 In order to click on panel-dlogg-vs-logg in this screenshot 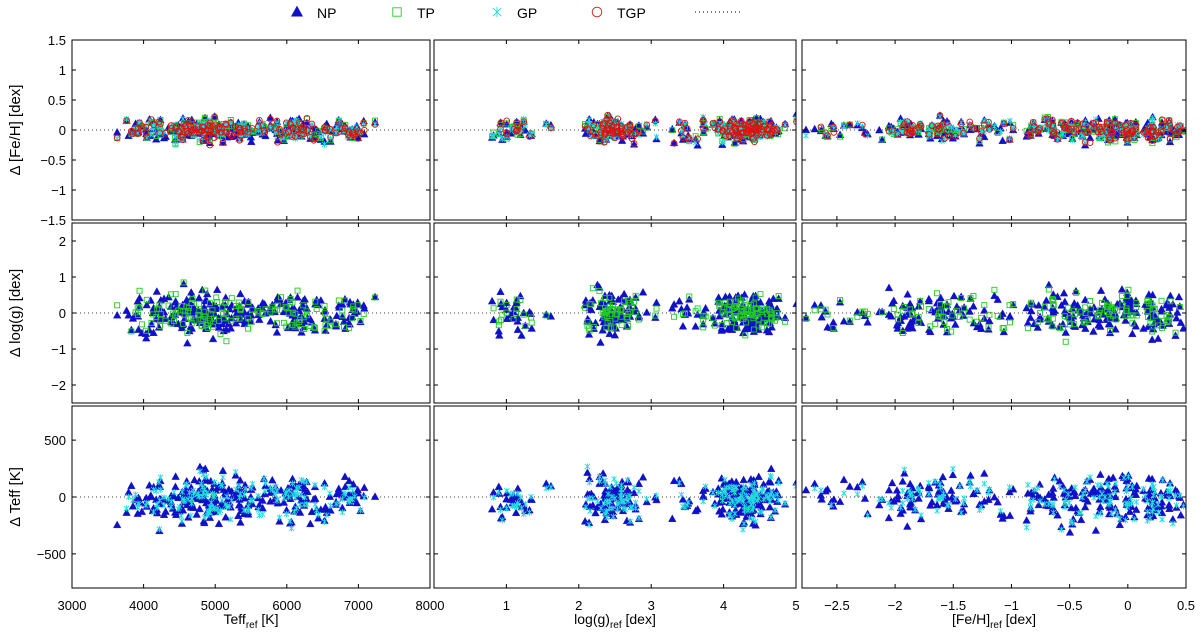, I will do `click(615, 313)`.